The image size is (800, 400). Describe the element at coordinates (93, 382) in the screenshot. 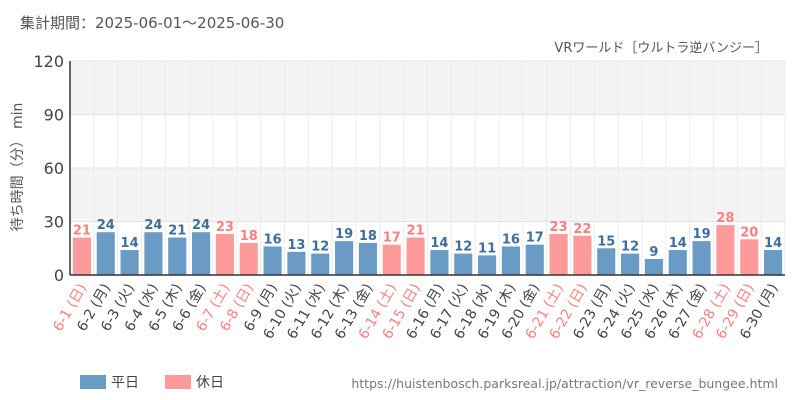

I see `legend-weekday-swatch` at that location.